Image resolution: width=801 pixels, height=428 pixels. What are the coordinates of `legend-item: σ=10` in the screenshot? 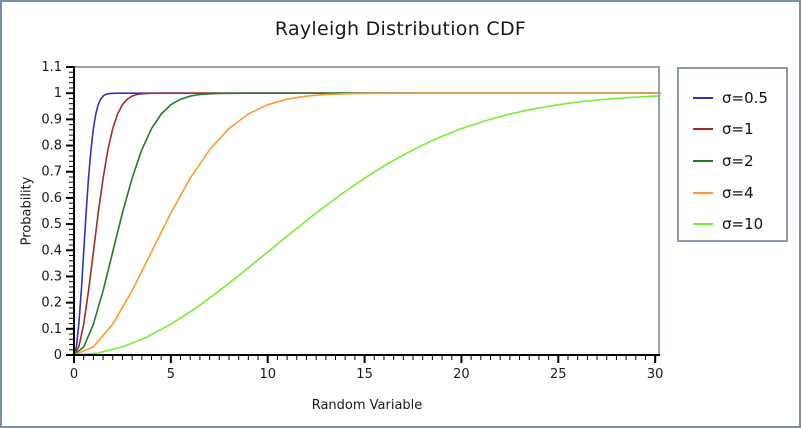 It's located at (739, 224).